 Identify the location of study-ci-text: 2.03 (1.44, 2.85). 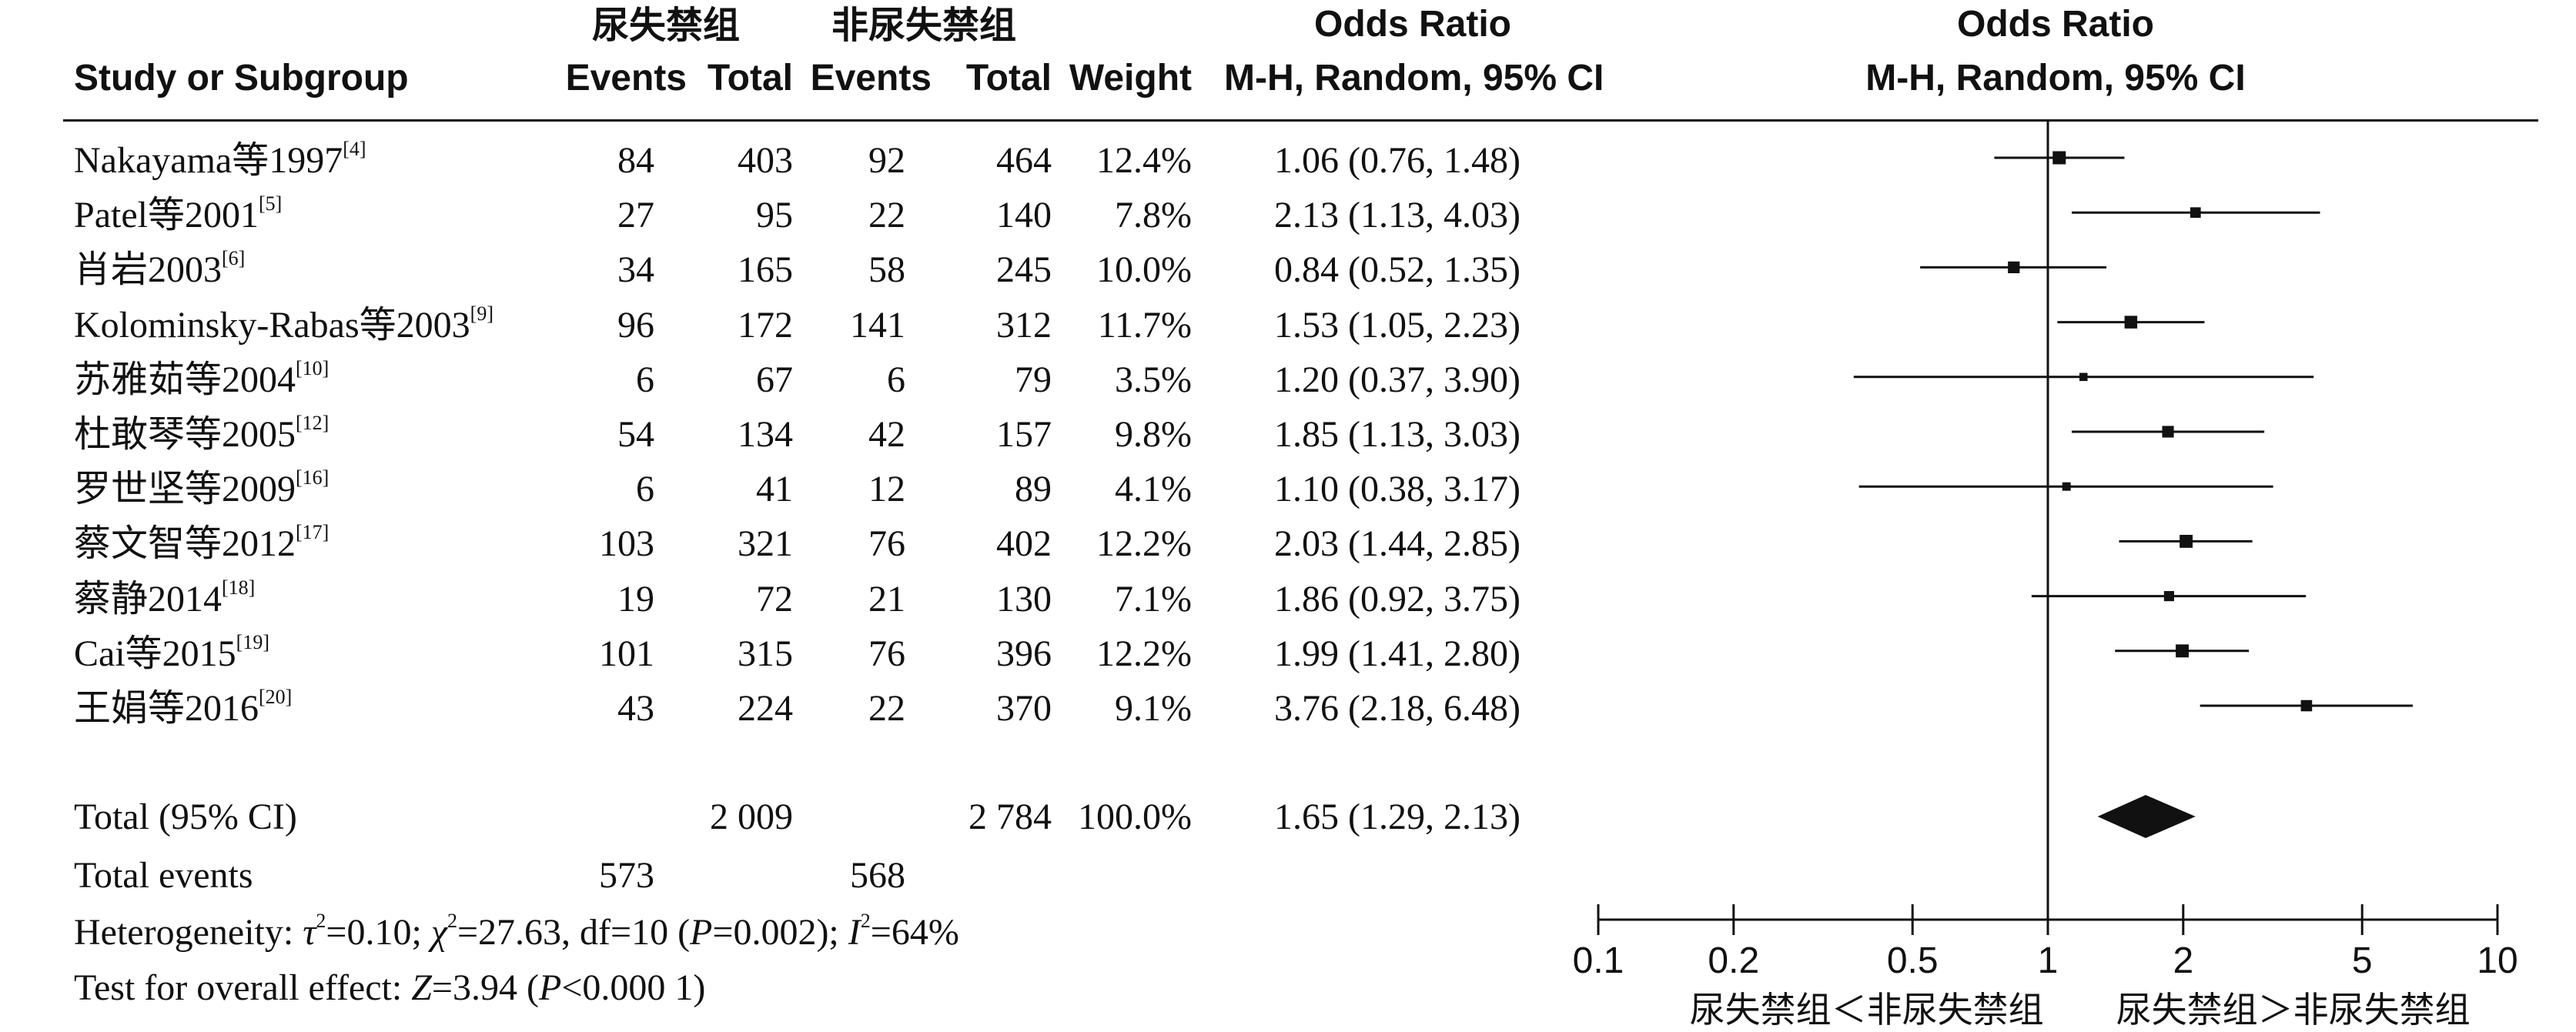
(1398, 544).